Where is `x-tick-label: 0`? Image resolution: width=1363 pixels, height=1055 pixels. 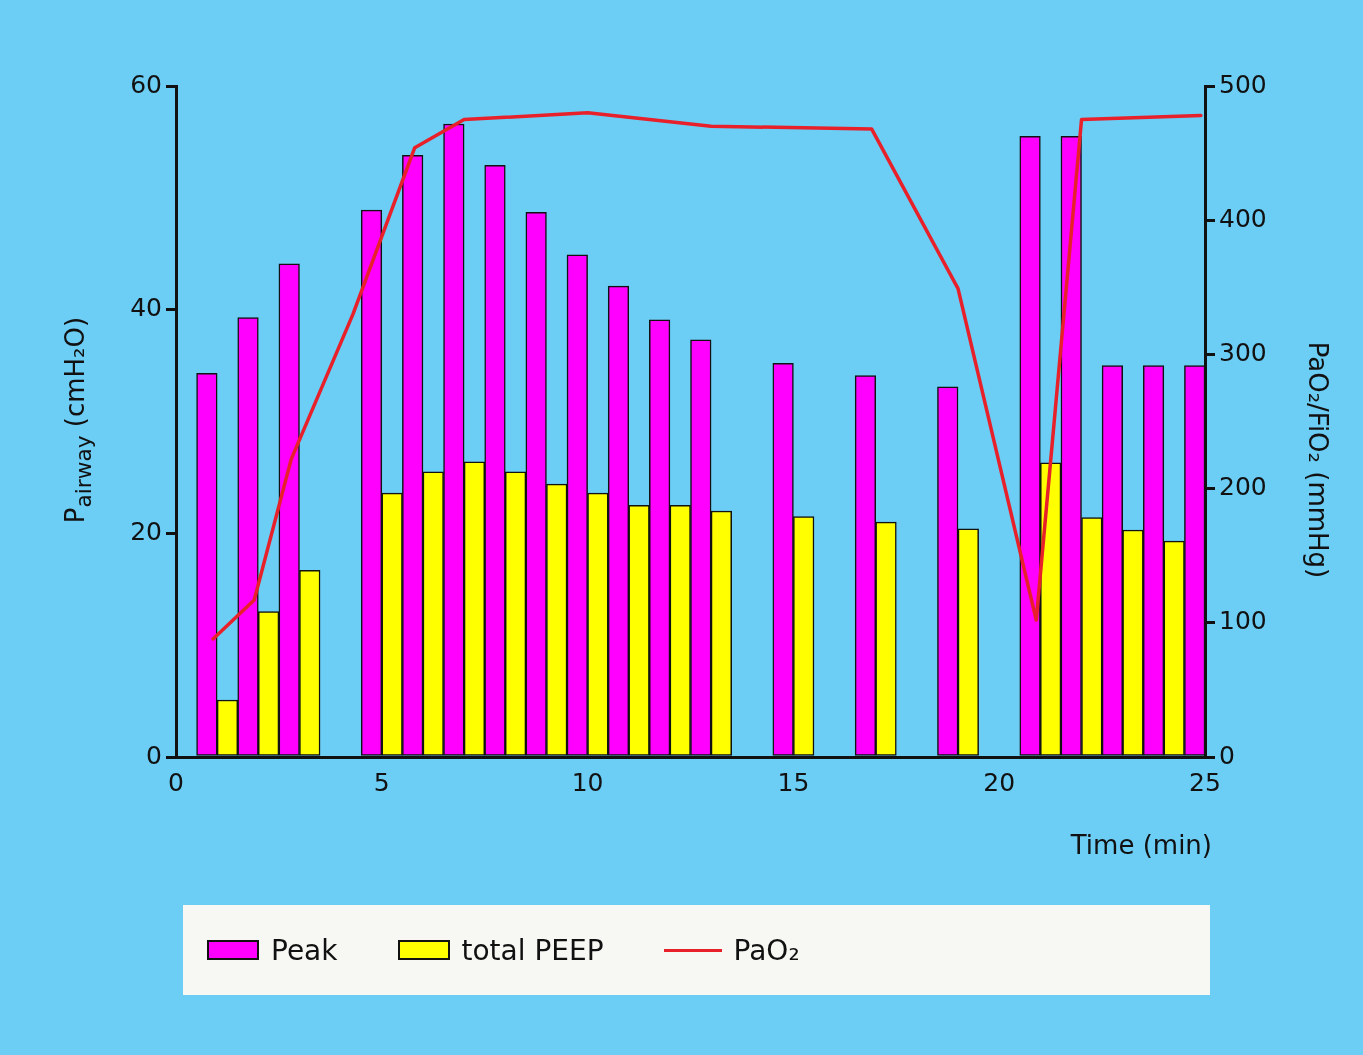 x-tick-label: 0 is located at coordinates (176, 782).